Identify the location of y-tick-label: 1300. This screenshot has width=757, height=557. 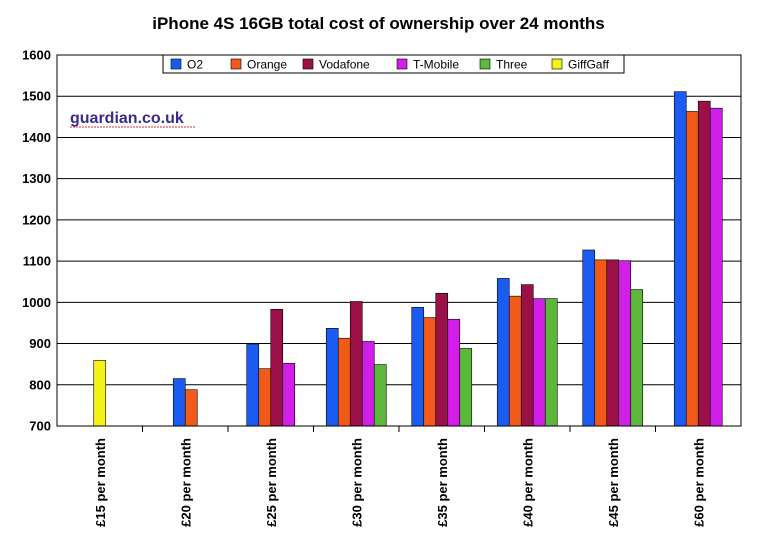
(36, 178).